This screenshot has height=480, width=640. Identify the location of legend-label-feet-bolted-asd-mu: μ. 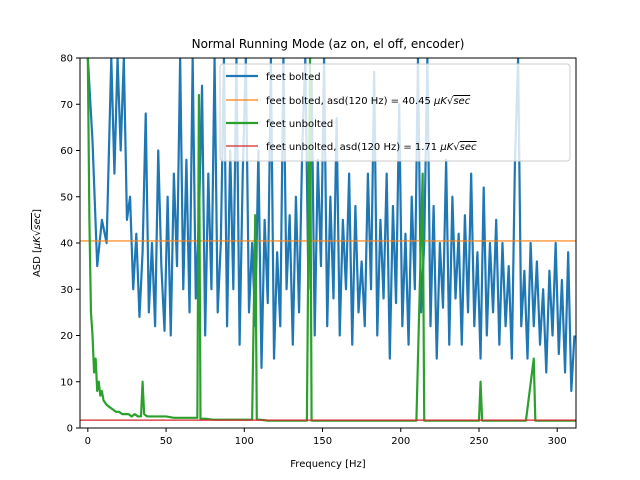
(436, 101).